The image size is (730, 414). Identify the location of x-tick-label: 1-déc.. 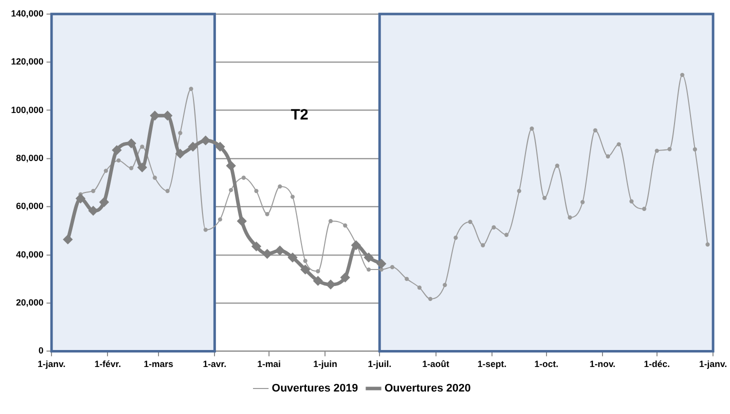
(657, 364).